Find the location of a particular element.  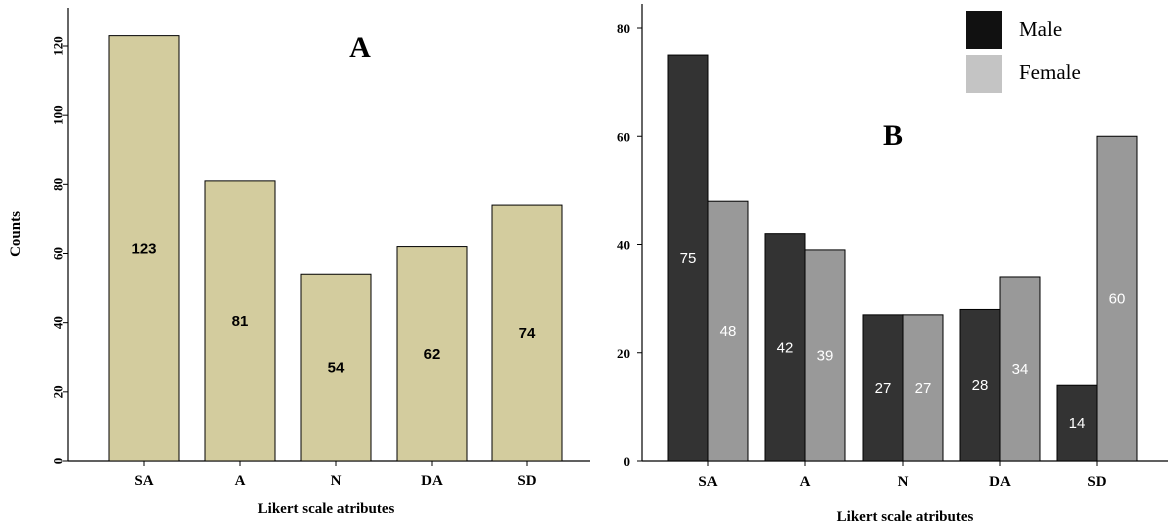

bar-data-label: 74 is located at coordinates (527, 333).